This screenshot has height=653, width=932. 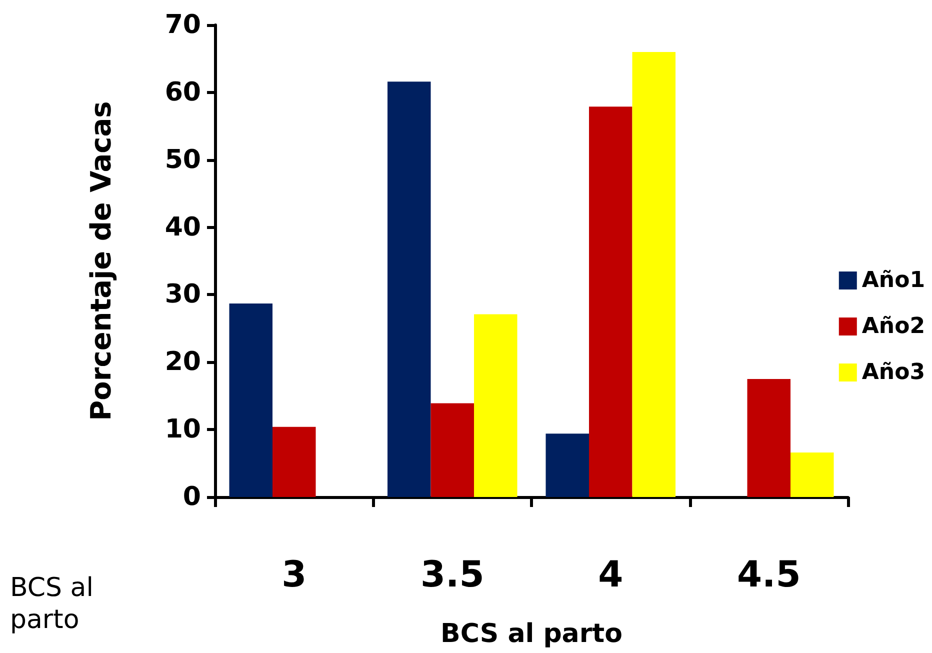 What do you see at coordinates (182, 92) in the screenshot?
I see `y-tick-label: 60` at bounding box center [182, 92].